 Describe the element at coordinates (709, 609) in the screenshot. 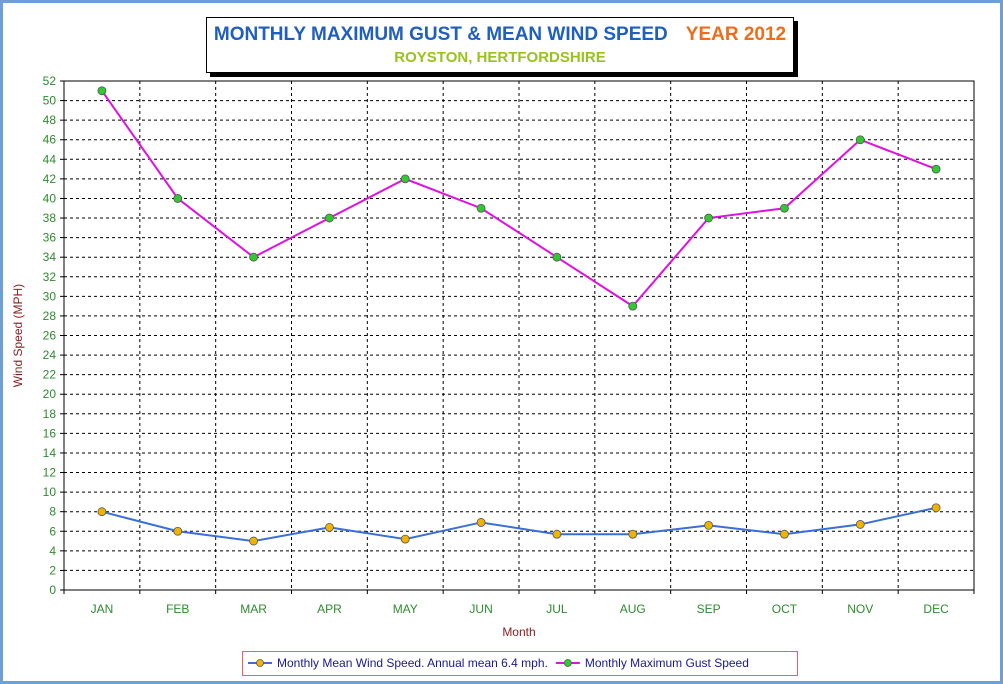

I see `x-tick-label: SEP` at that location.